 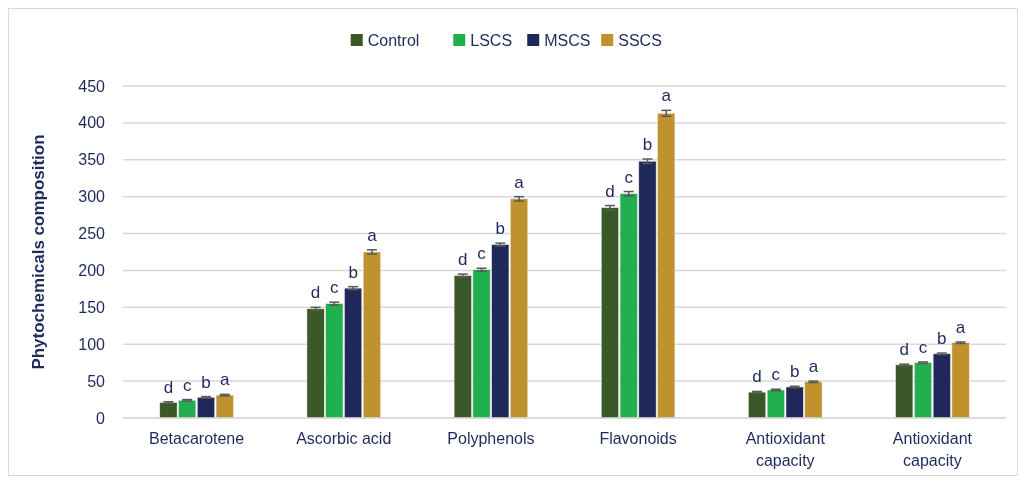 What do you see at coordinates (92, 271) in the screenshot?
I see `y-tick-label: 200` at bounding box center [92, 271].